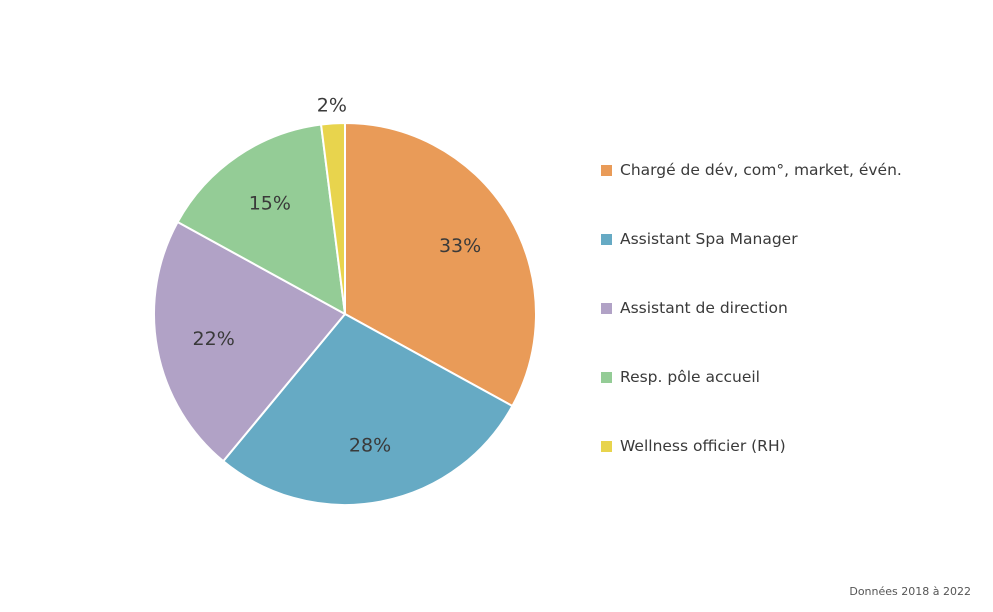 The image size is (993, 612). I want to click on legend-item: Wellness officier (RH), so click(786, 468).